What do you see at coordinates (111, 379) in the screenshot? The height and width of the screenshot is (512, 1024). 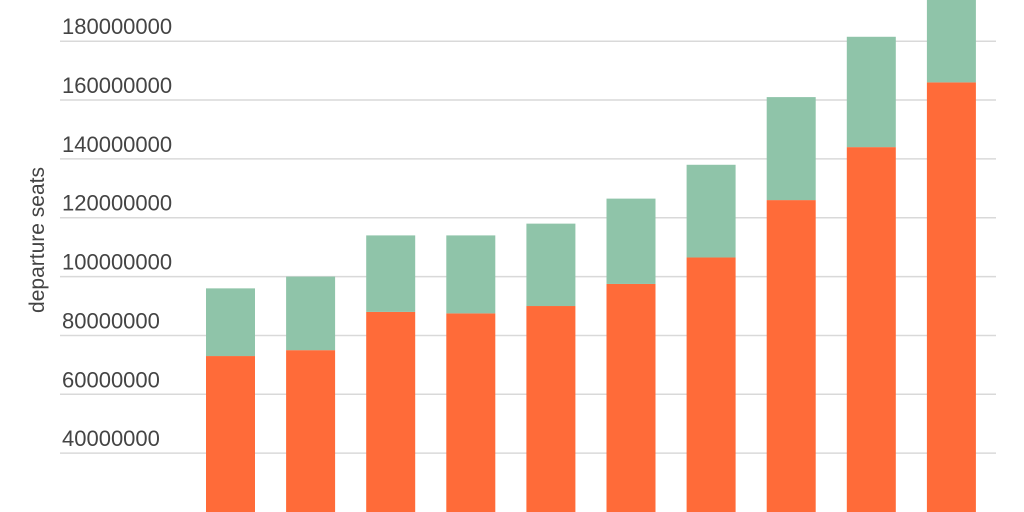 I see `y-tick-label: 60000000` at bounding box center [111, 379].